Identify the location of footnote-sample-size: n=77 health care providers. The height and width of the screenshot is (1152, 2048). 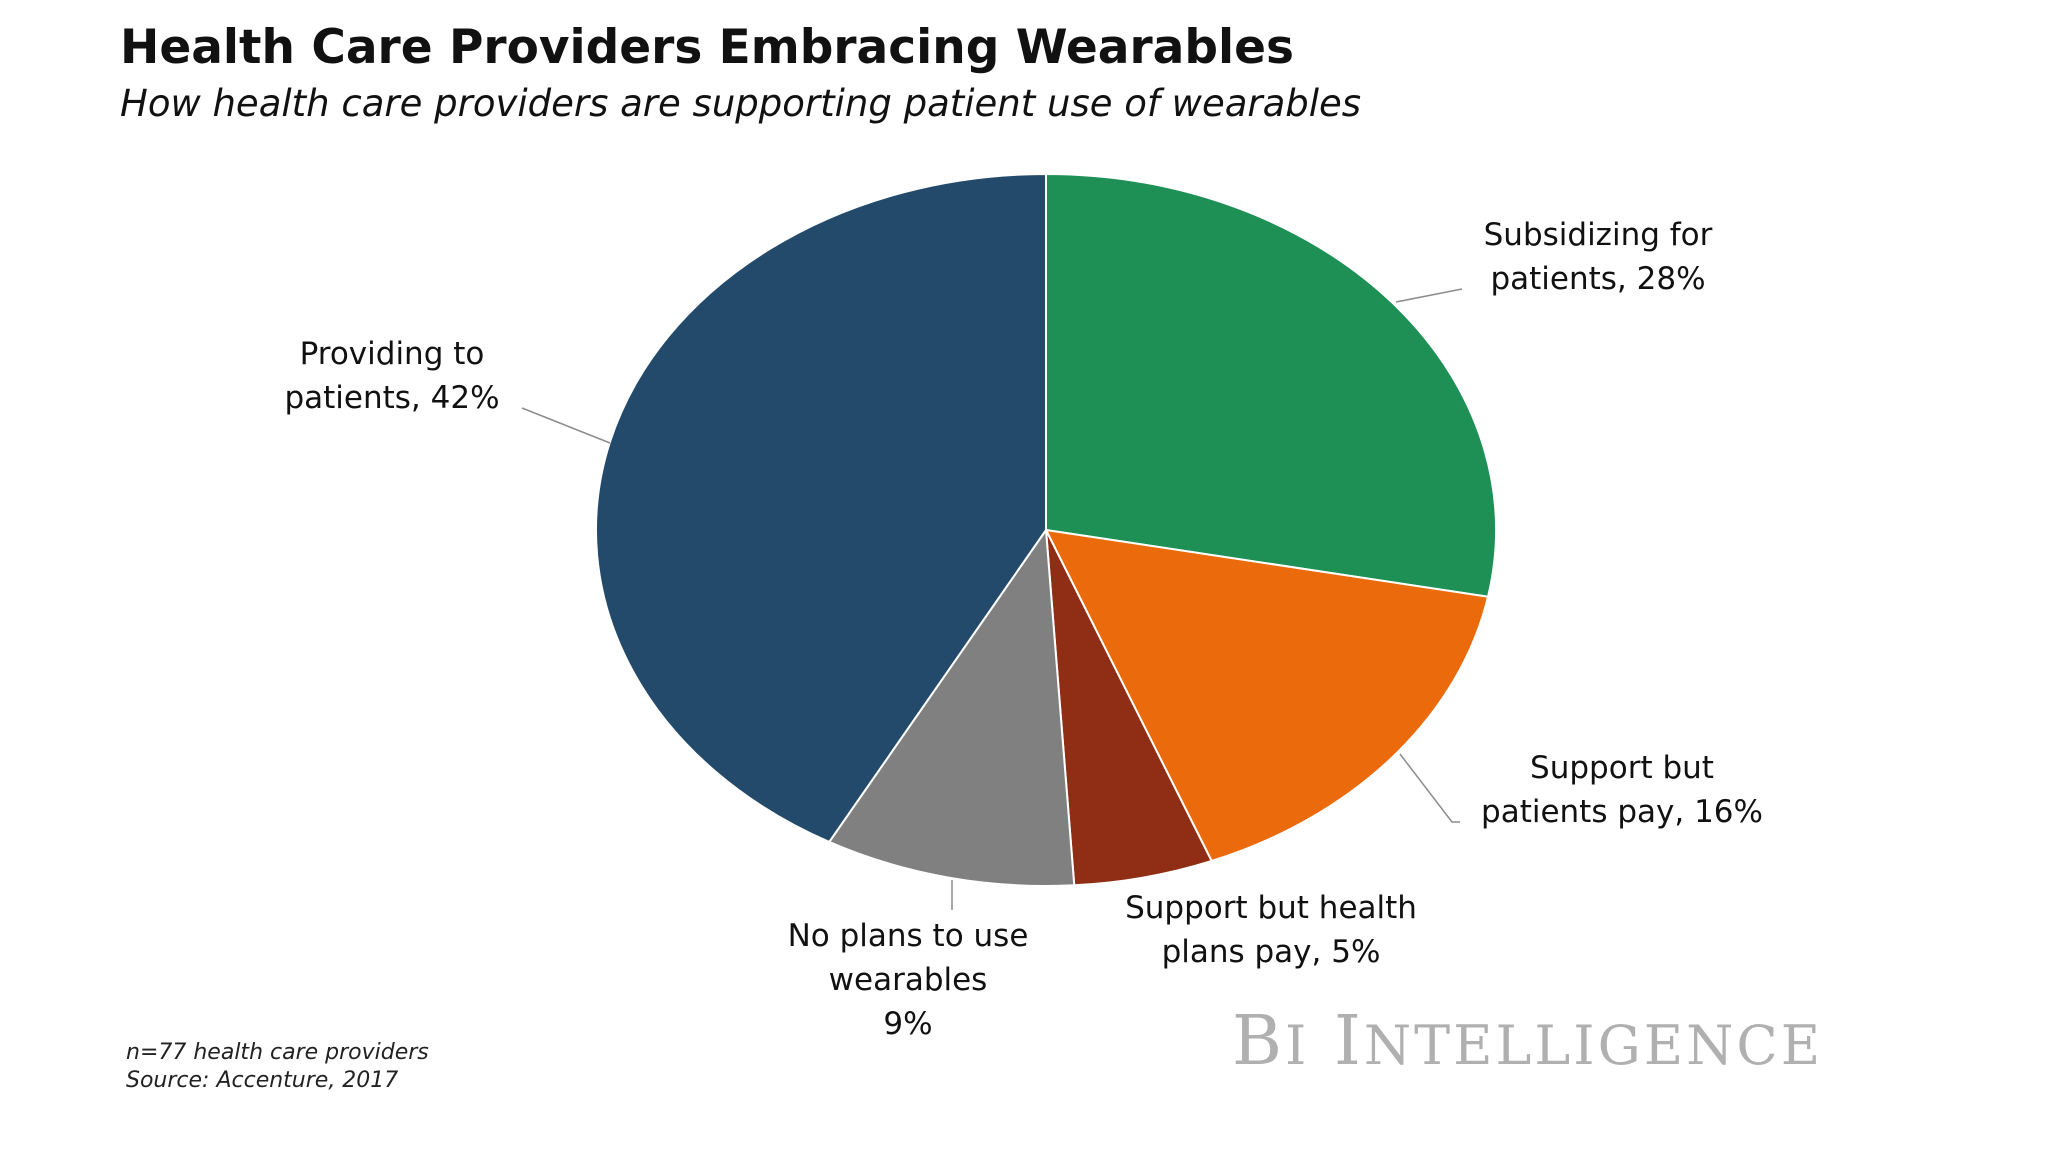
(277, 1052).